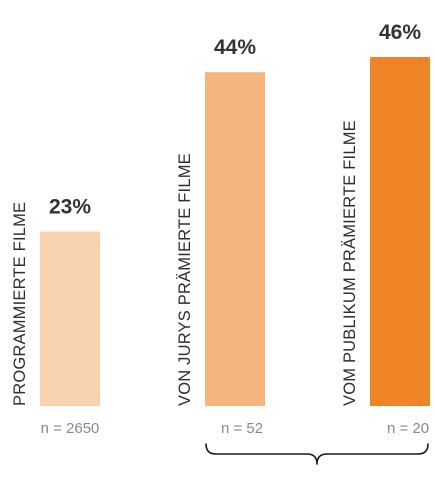 Image resolution: width=435 pixels, height=480 pixels. Describe the element at coordinates (242, 428) in the screenshot. I see `sample-size-label-2: n = 52` at that location.